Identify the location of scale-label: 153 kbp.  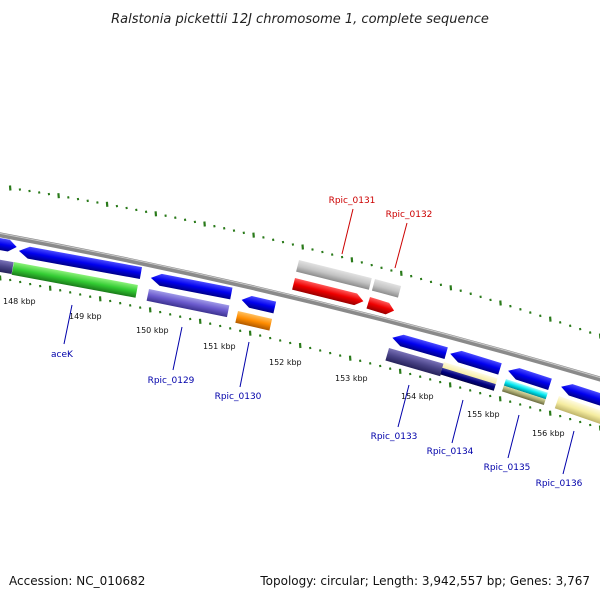
(351, 378).